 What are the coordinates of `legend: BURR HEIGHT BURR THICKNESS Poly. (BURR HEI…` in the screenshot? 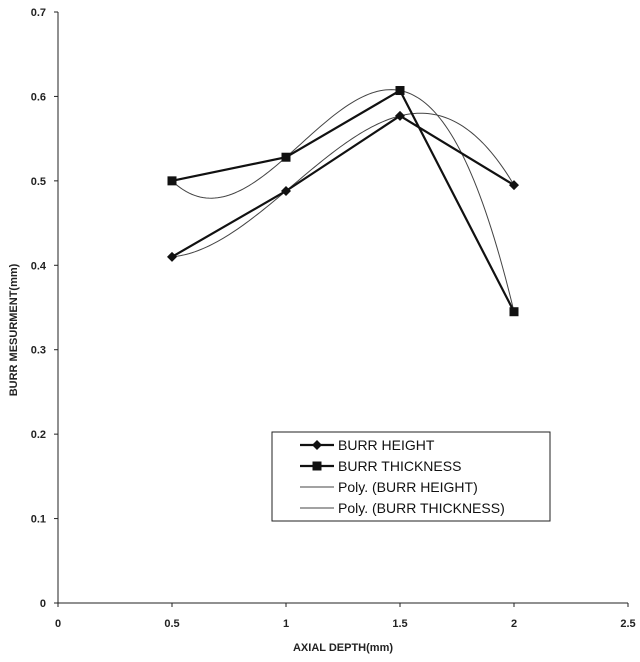 It's located at (411, 476).